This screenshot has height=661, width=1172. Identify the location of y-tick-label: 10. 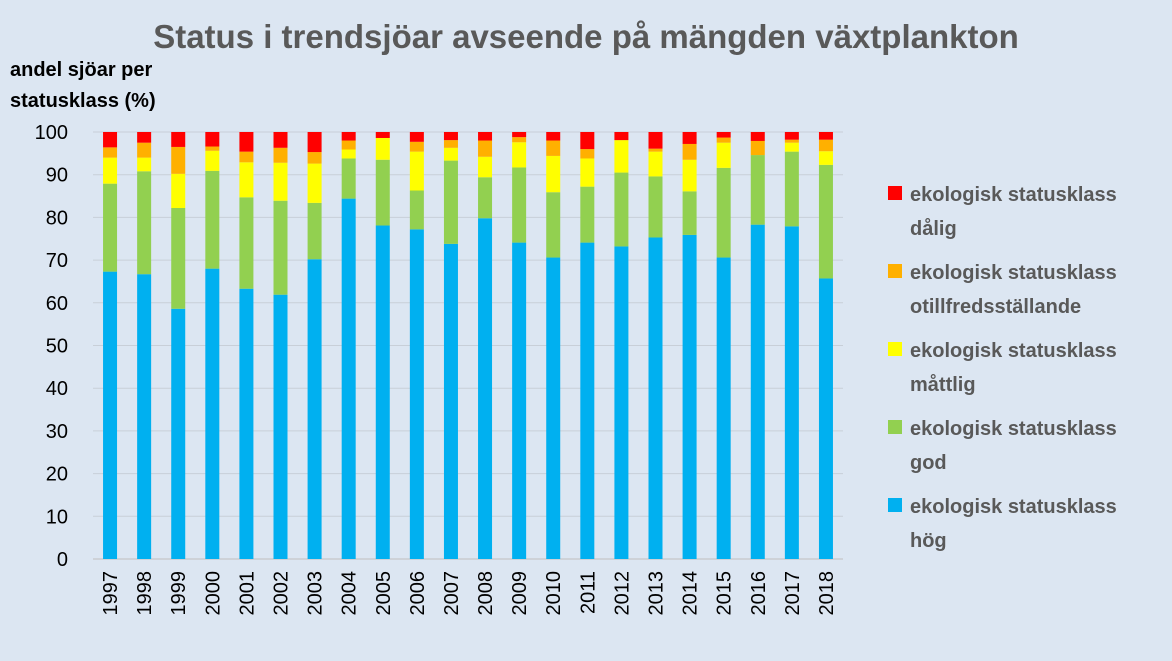
(57, 517).